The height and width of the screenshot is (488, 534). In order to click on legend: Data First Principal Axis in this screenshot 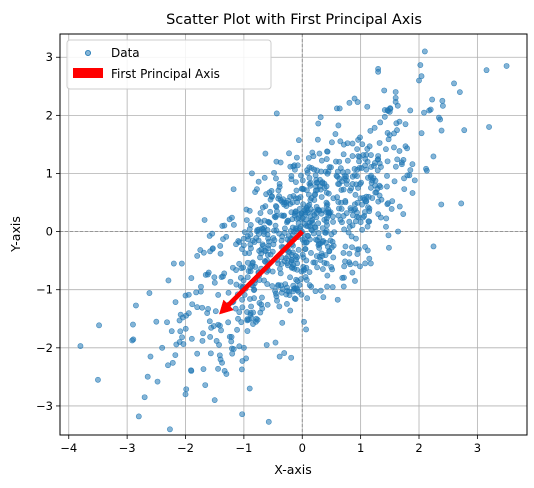, I will do `click(169, 64)`.